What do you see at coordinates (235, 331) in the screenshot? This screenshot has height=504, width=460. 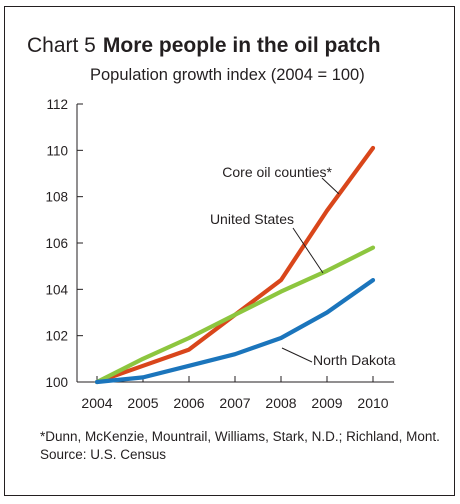 I see `north-dakota-line` at bounding box center [235, 331].